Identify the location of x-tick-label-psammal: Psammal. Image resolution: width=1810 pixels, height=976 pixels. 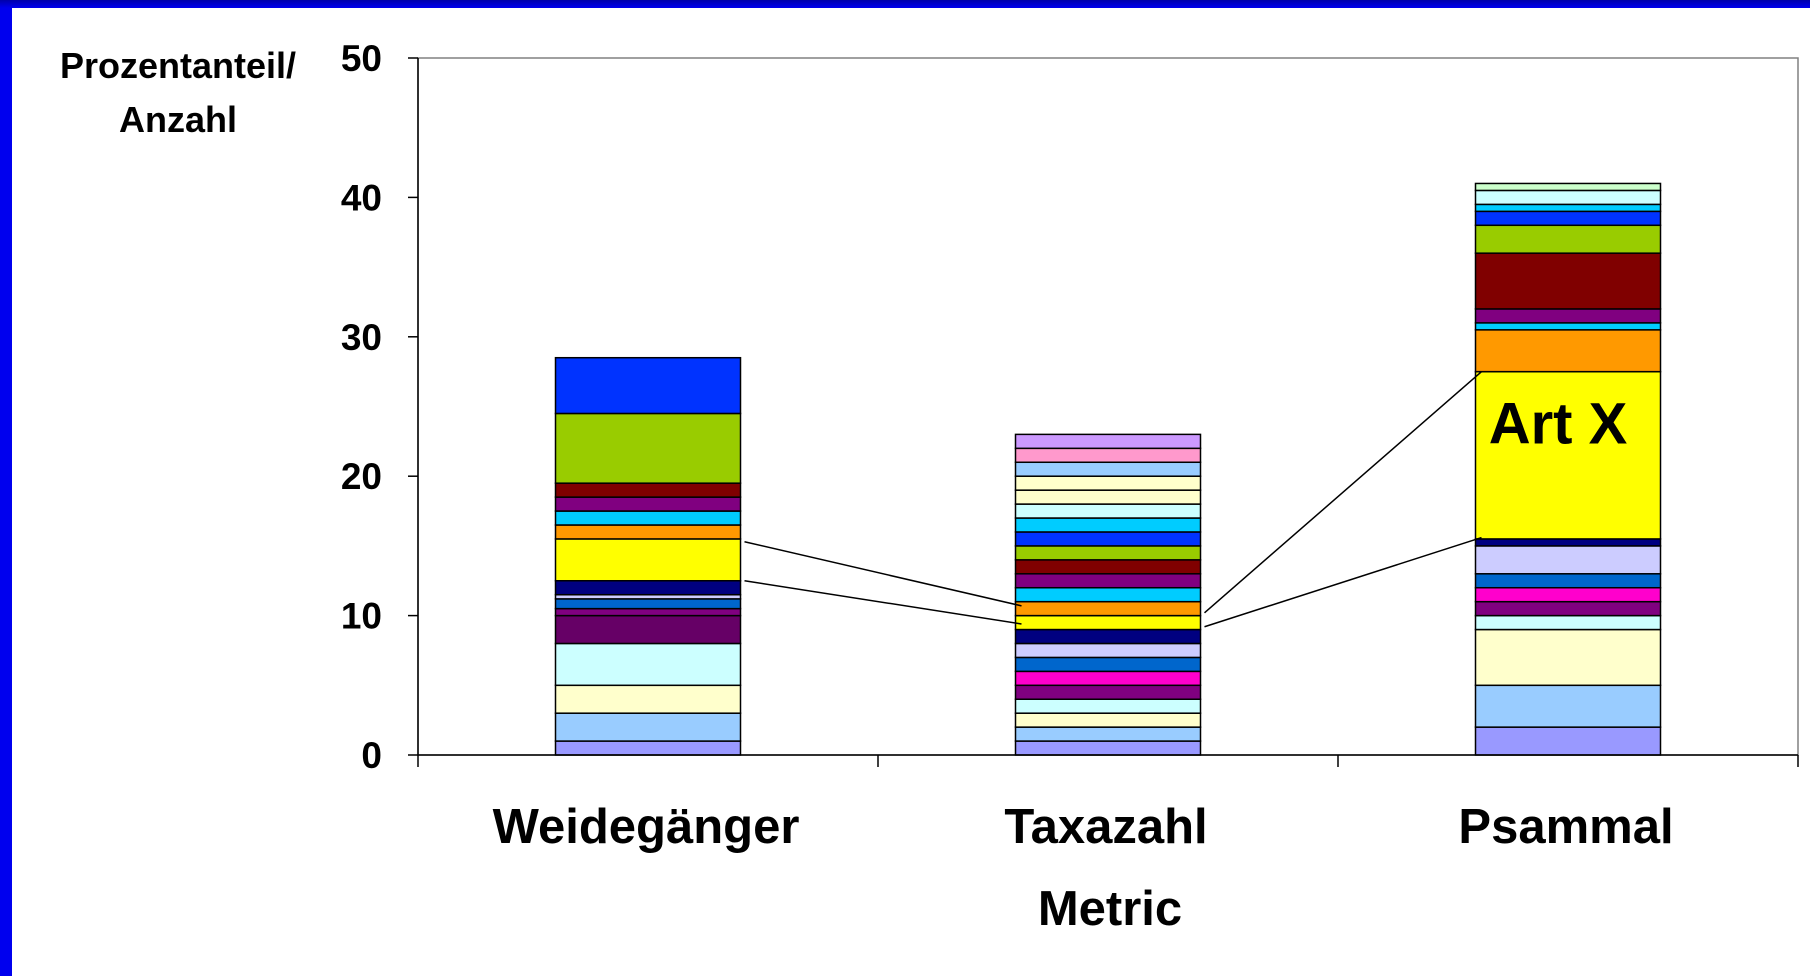
(1565, 827).